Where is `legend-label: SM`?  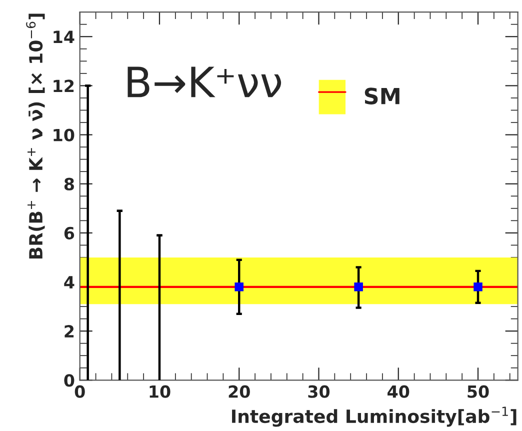 legend-label: SM is located at coordinates (382, 96).